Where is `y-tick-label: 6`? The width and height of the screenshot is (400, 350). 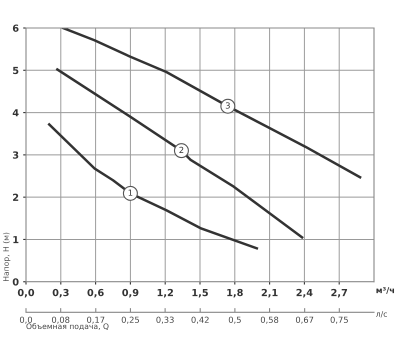
y-tick-label: 6 is located at coordinates (15, 28).